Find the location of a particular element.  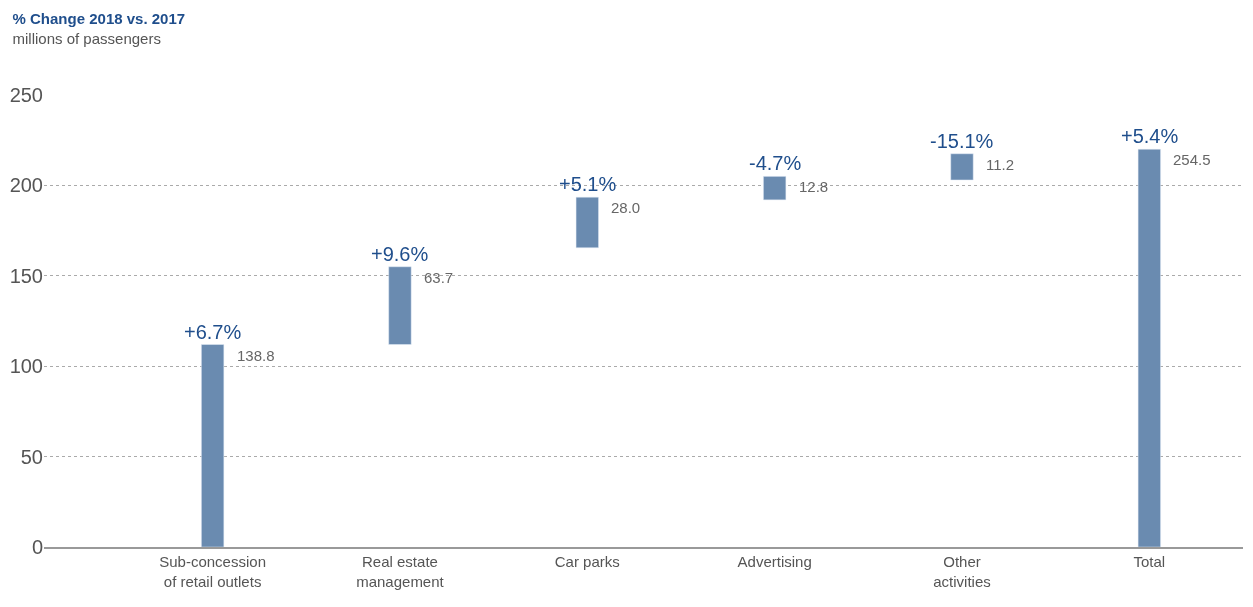

annotation: 12.8 is located at coordinates (814, 186).